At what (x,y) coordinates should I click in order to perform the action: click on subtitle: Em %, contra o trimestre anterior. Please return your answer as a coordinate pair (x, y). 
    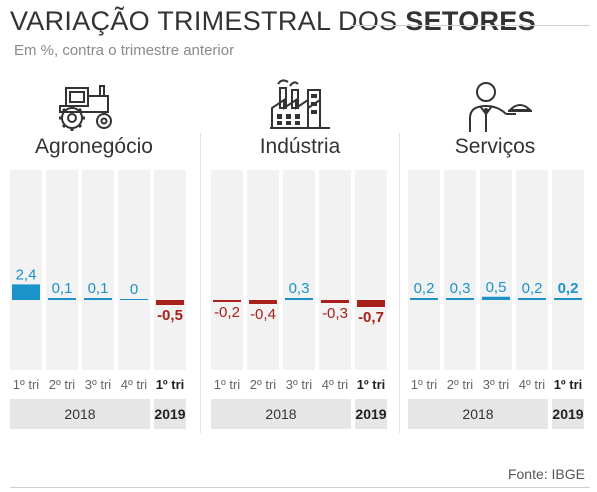
    Looking at the image, I should click on (124, 50).